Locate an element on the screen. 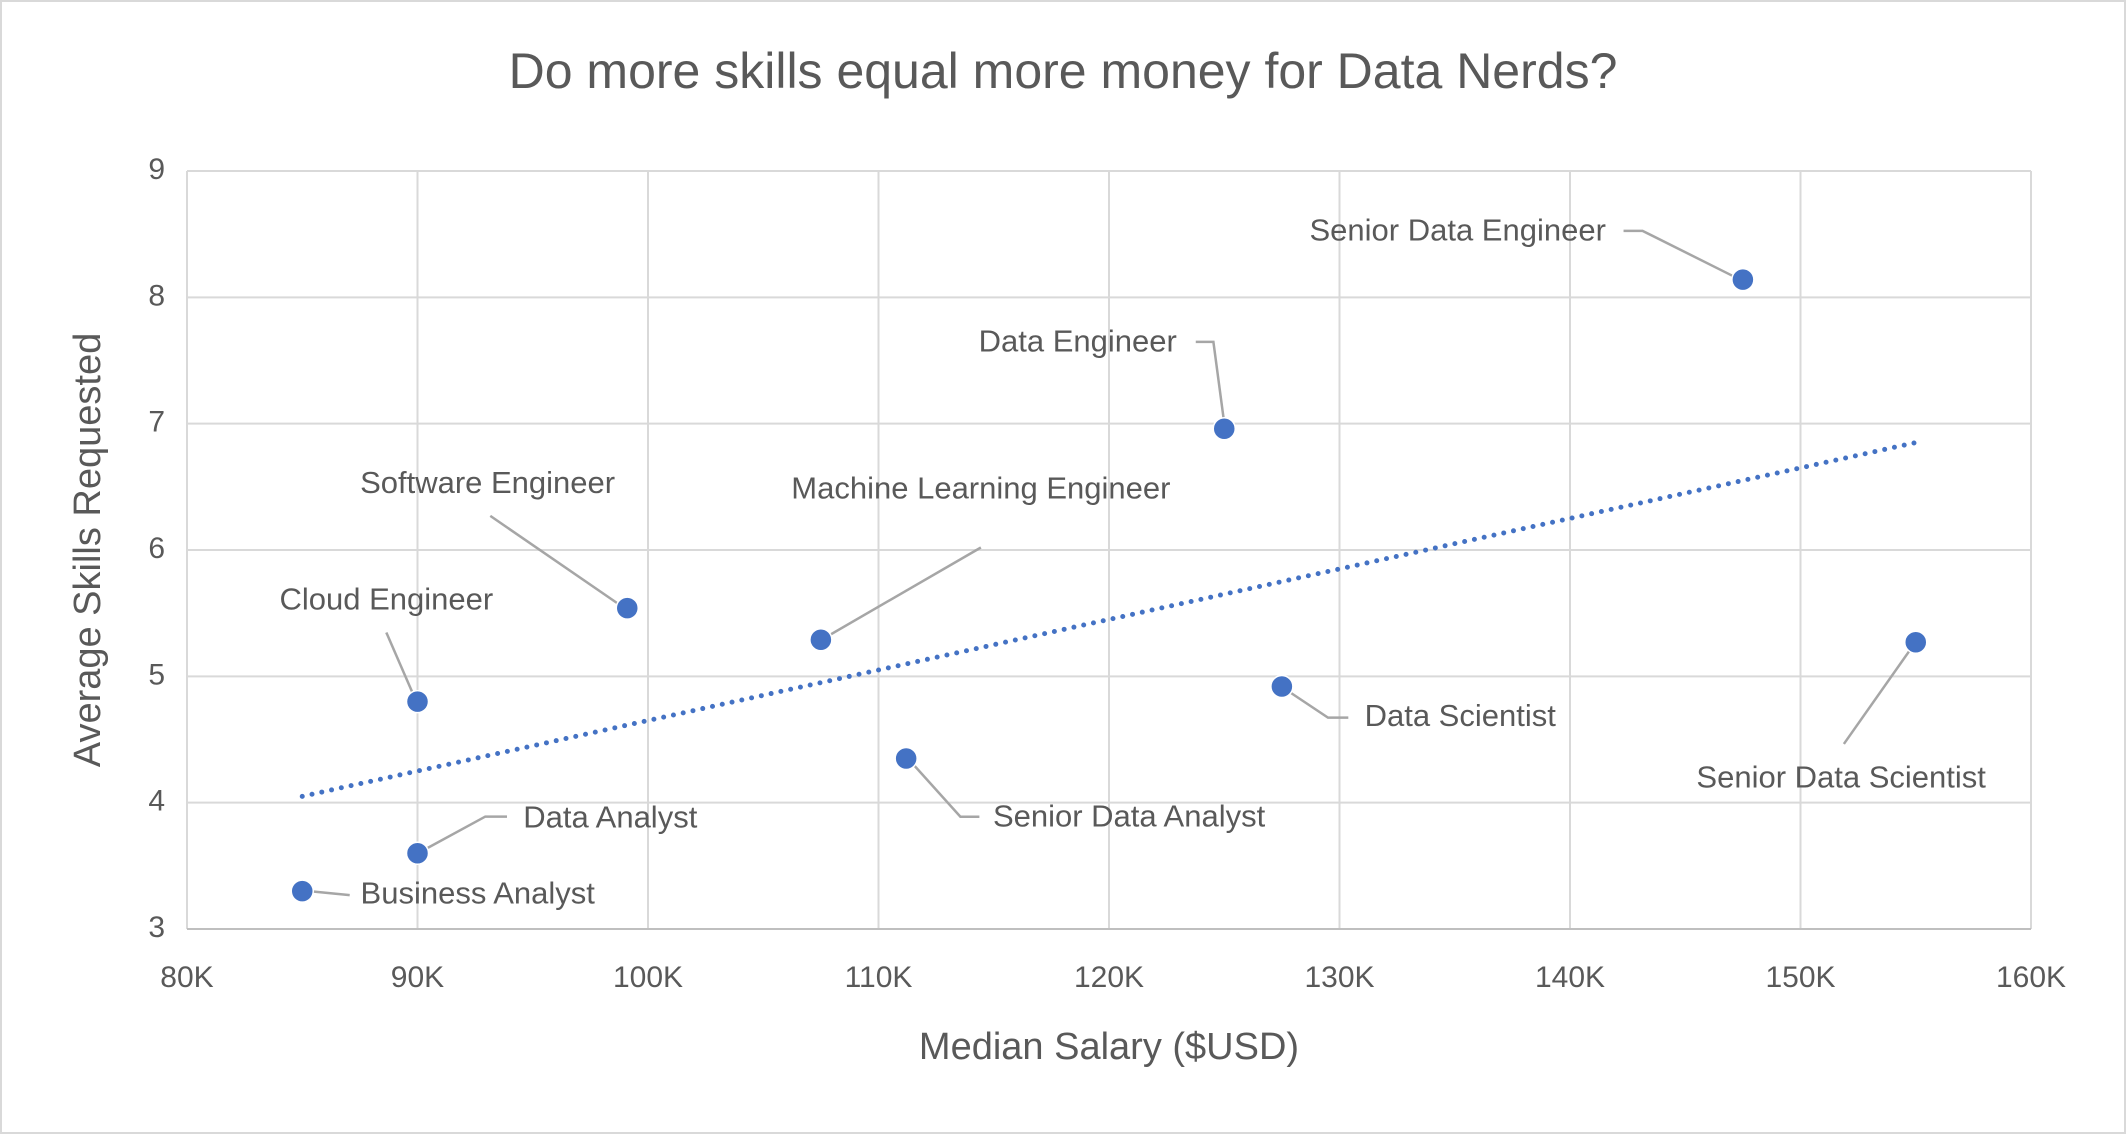 The image size is (2126, 1134). y-tick-label: 5 is located at coordinates (156, 674).